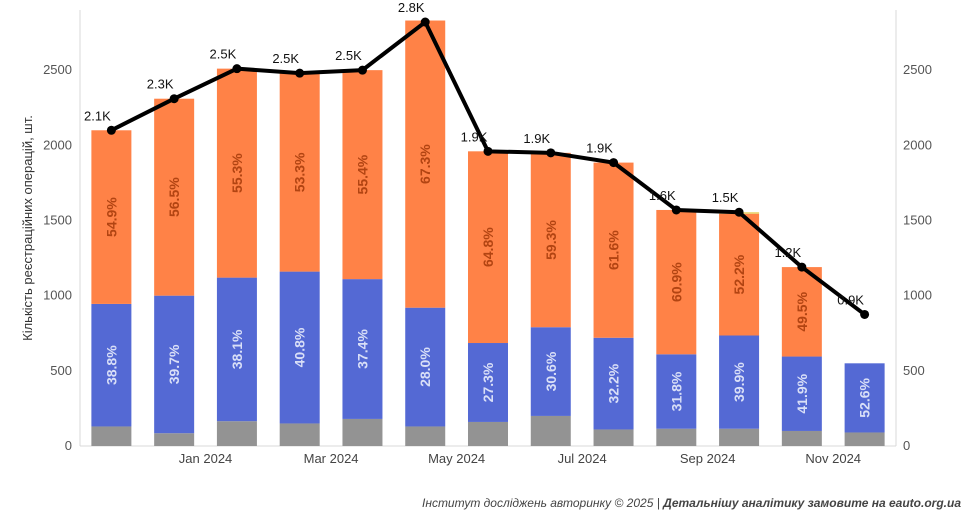  Describe the element at coordinates (725, 197) in the screenshot. I see `totals-label: 1.5K` at that location.